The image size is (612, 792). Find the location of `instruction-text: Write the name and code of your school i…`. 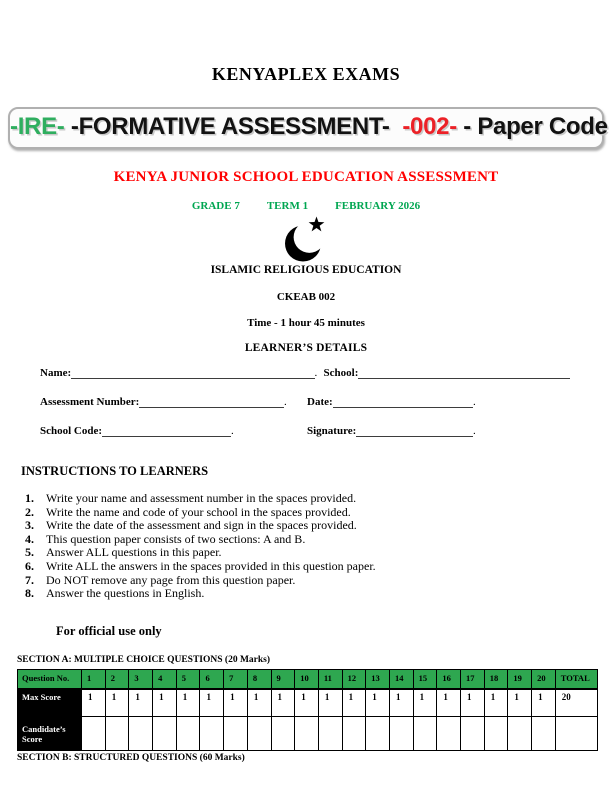

instruction-text: Write the name and code of your school i… is located at coordinates (198, 511).